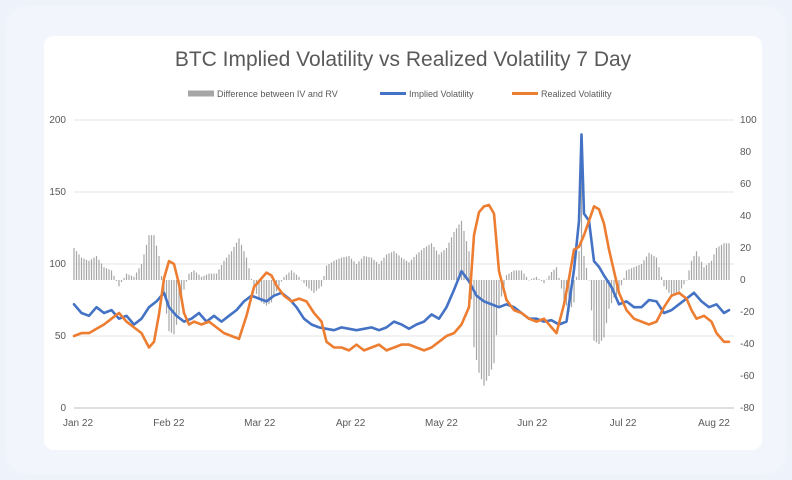  What do you see at coordinates (277, 94) in the screenshot?
I see `legend-label-diff: Difference between IV and RV` at bounding box center [277, 94].